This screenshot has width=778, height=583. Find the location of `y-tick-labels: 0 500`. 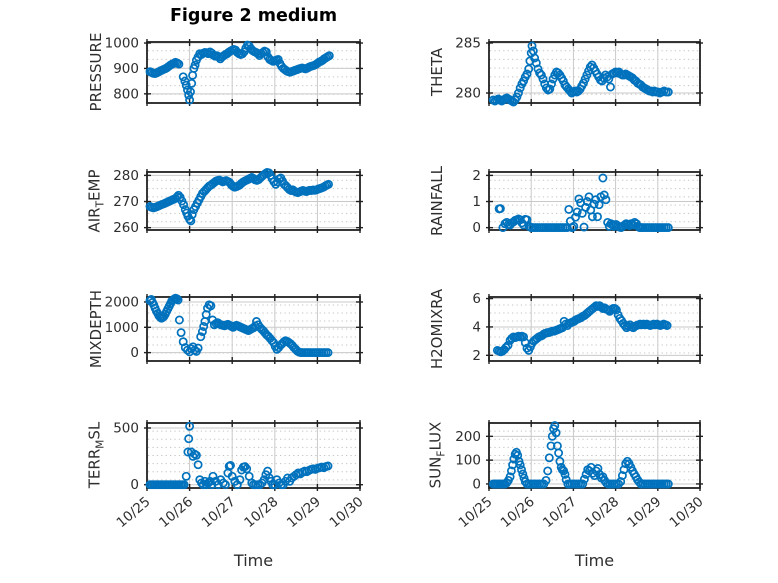

y-tick-labels: 0 500 is located at coordinates (126, 456).